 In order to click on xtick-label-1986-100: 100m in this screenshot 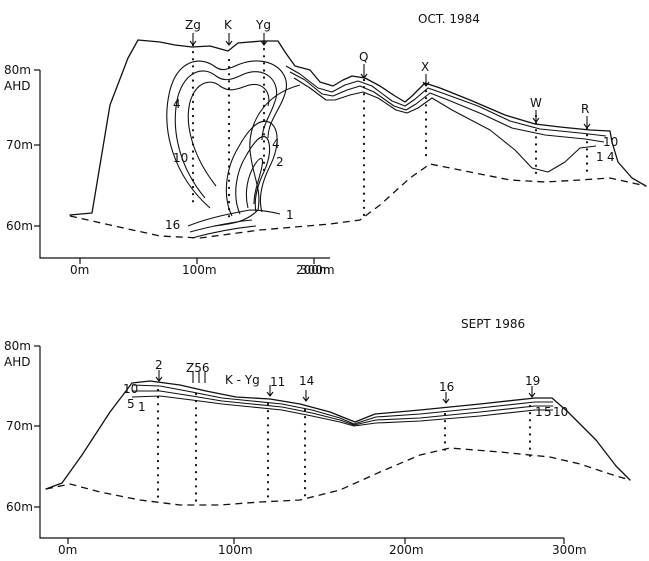, I will do `click(235, 550)`.